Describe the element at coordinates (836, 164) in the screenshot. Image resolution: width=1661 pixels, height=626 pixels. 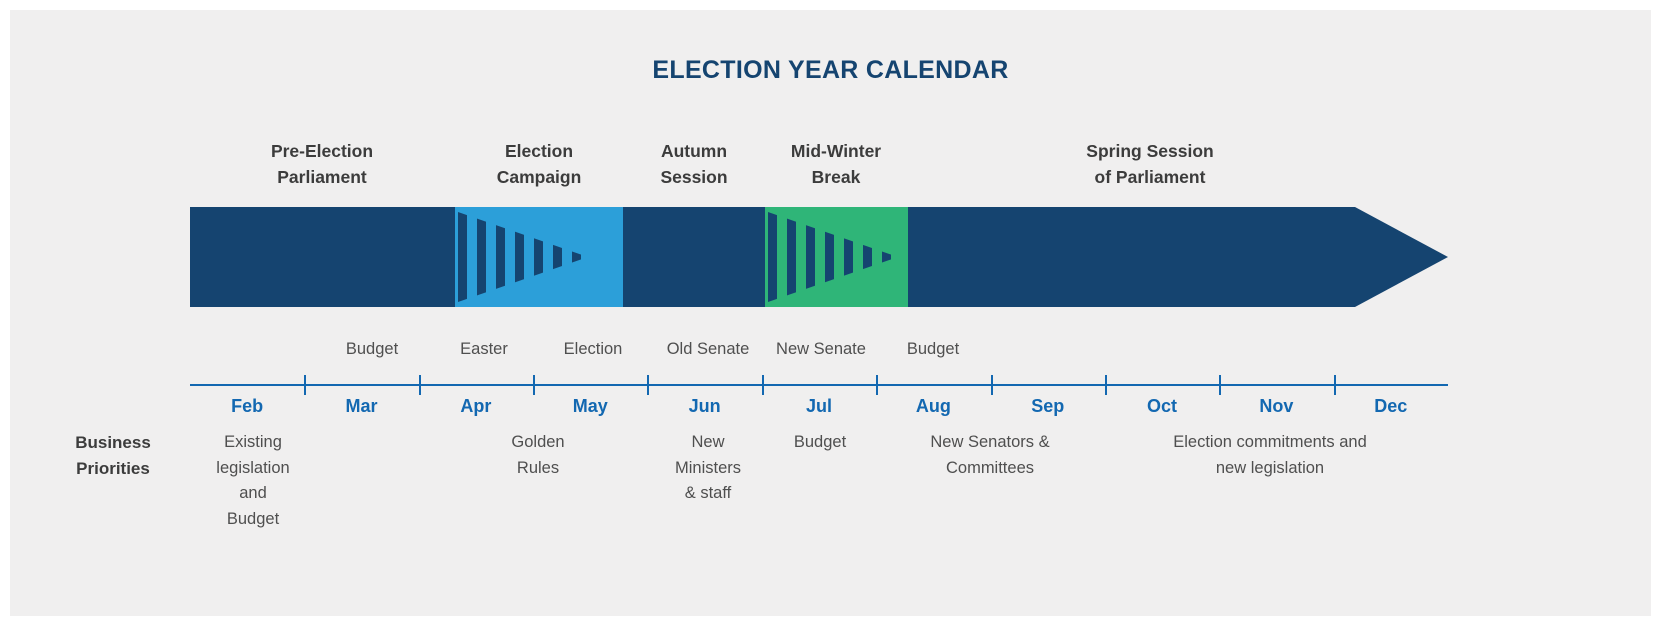
I see `phase-label-mid-winter-break: Mid-Winter Break` at that location.